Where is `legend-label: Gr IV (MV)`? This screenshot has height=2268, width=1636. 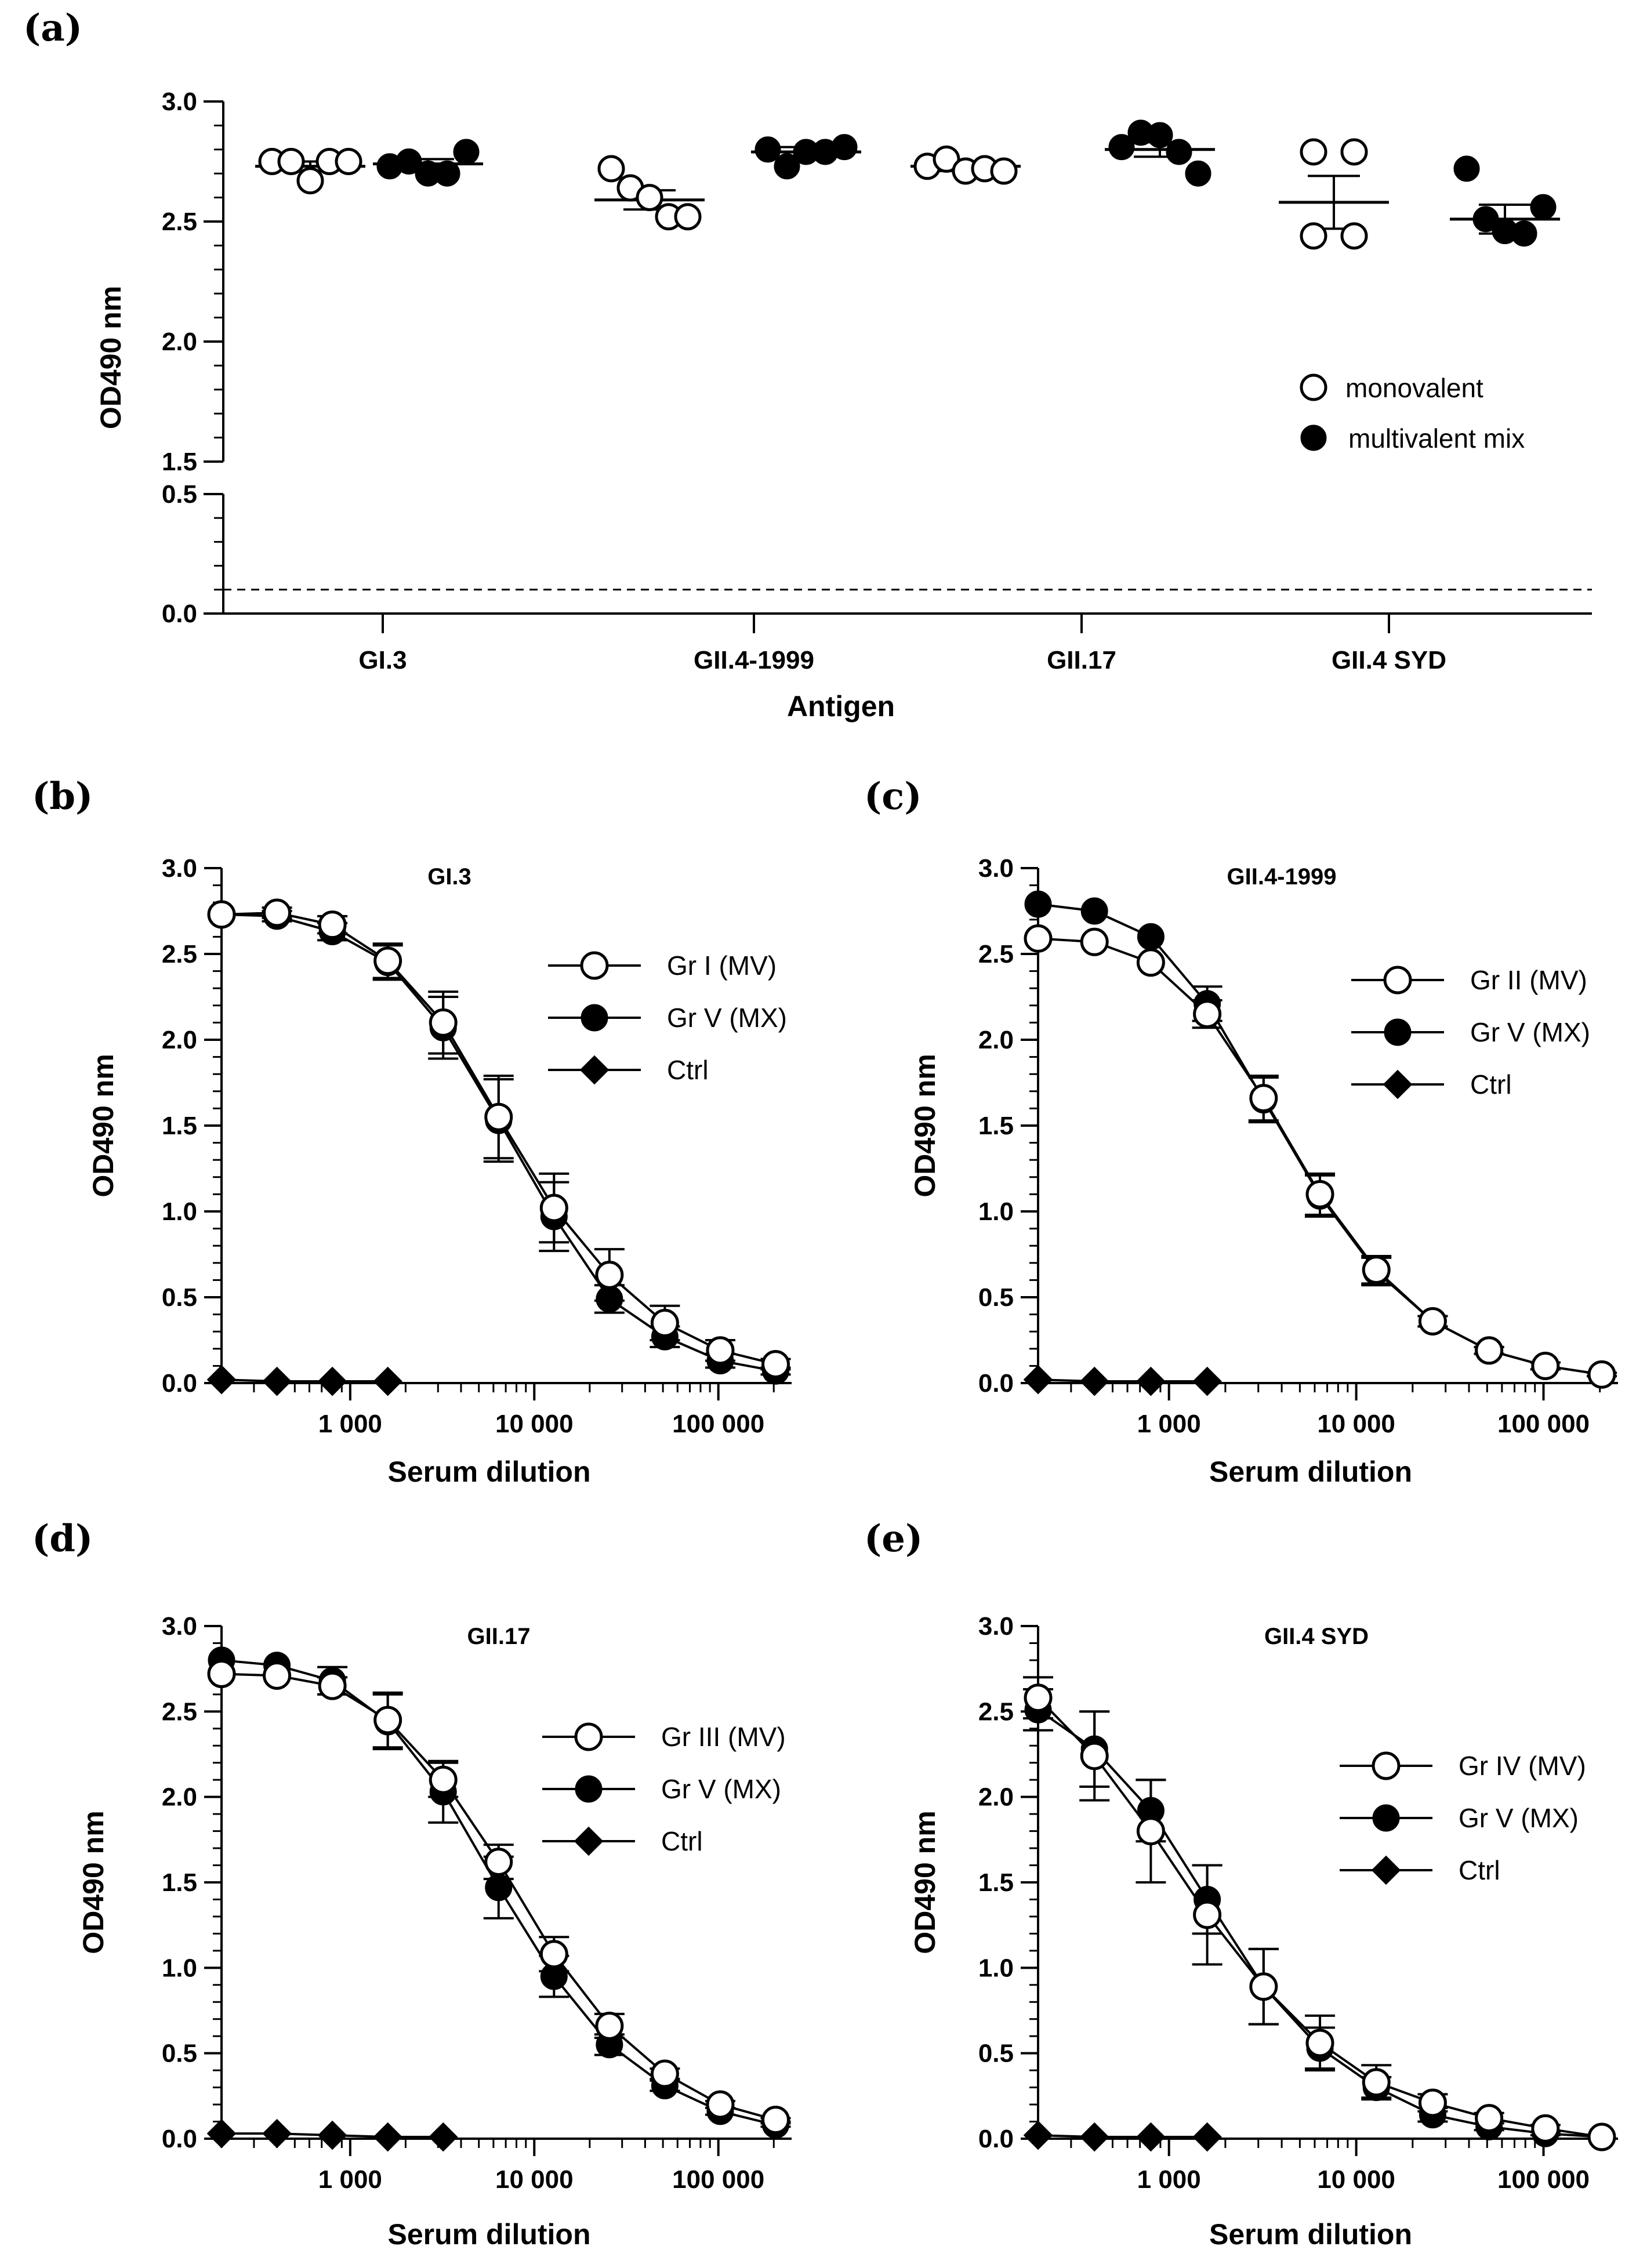
legend-label: Gr IV (MV) is located at coordinates (1523, 1766).